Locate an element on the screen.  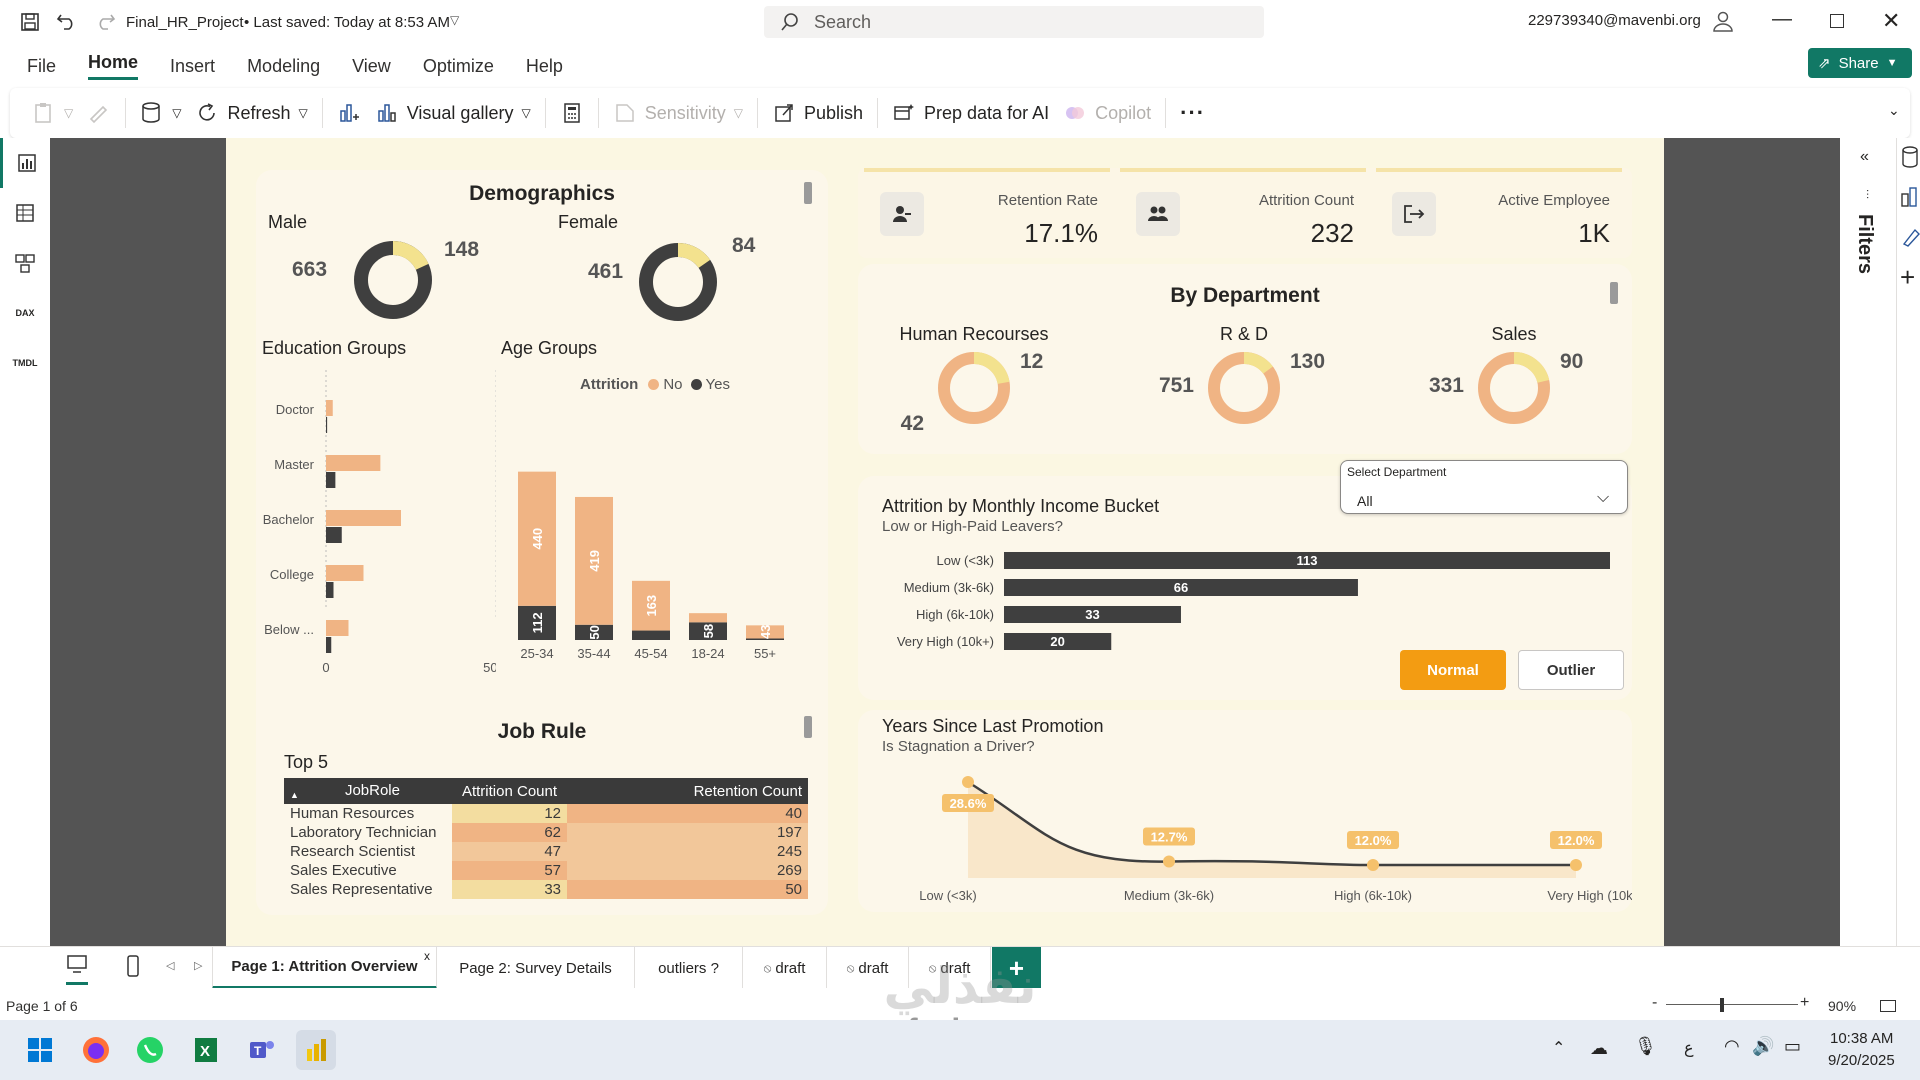
department-name: R & D is located at coordinates (1243, 334).